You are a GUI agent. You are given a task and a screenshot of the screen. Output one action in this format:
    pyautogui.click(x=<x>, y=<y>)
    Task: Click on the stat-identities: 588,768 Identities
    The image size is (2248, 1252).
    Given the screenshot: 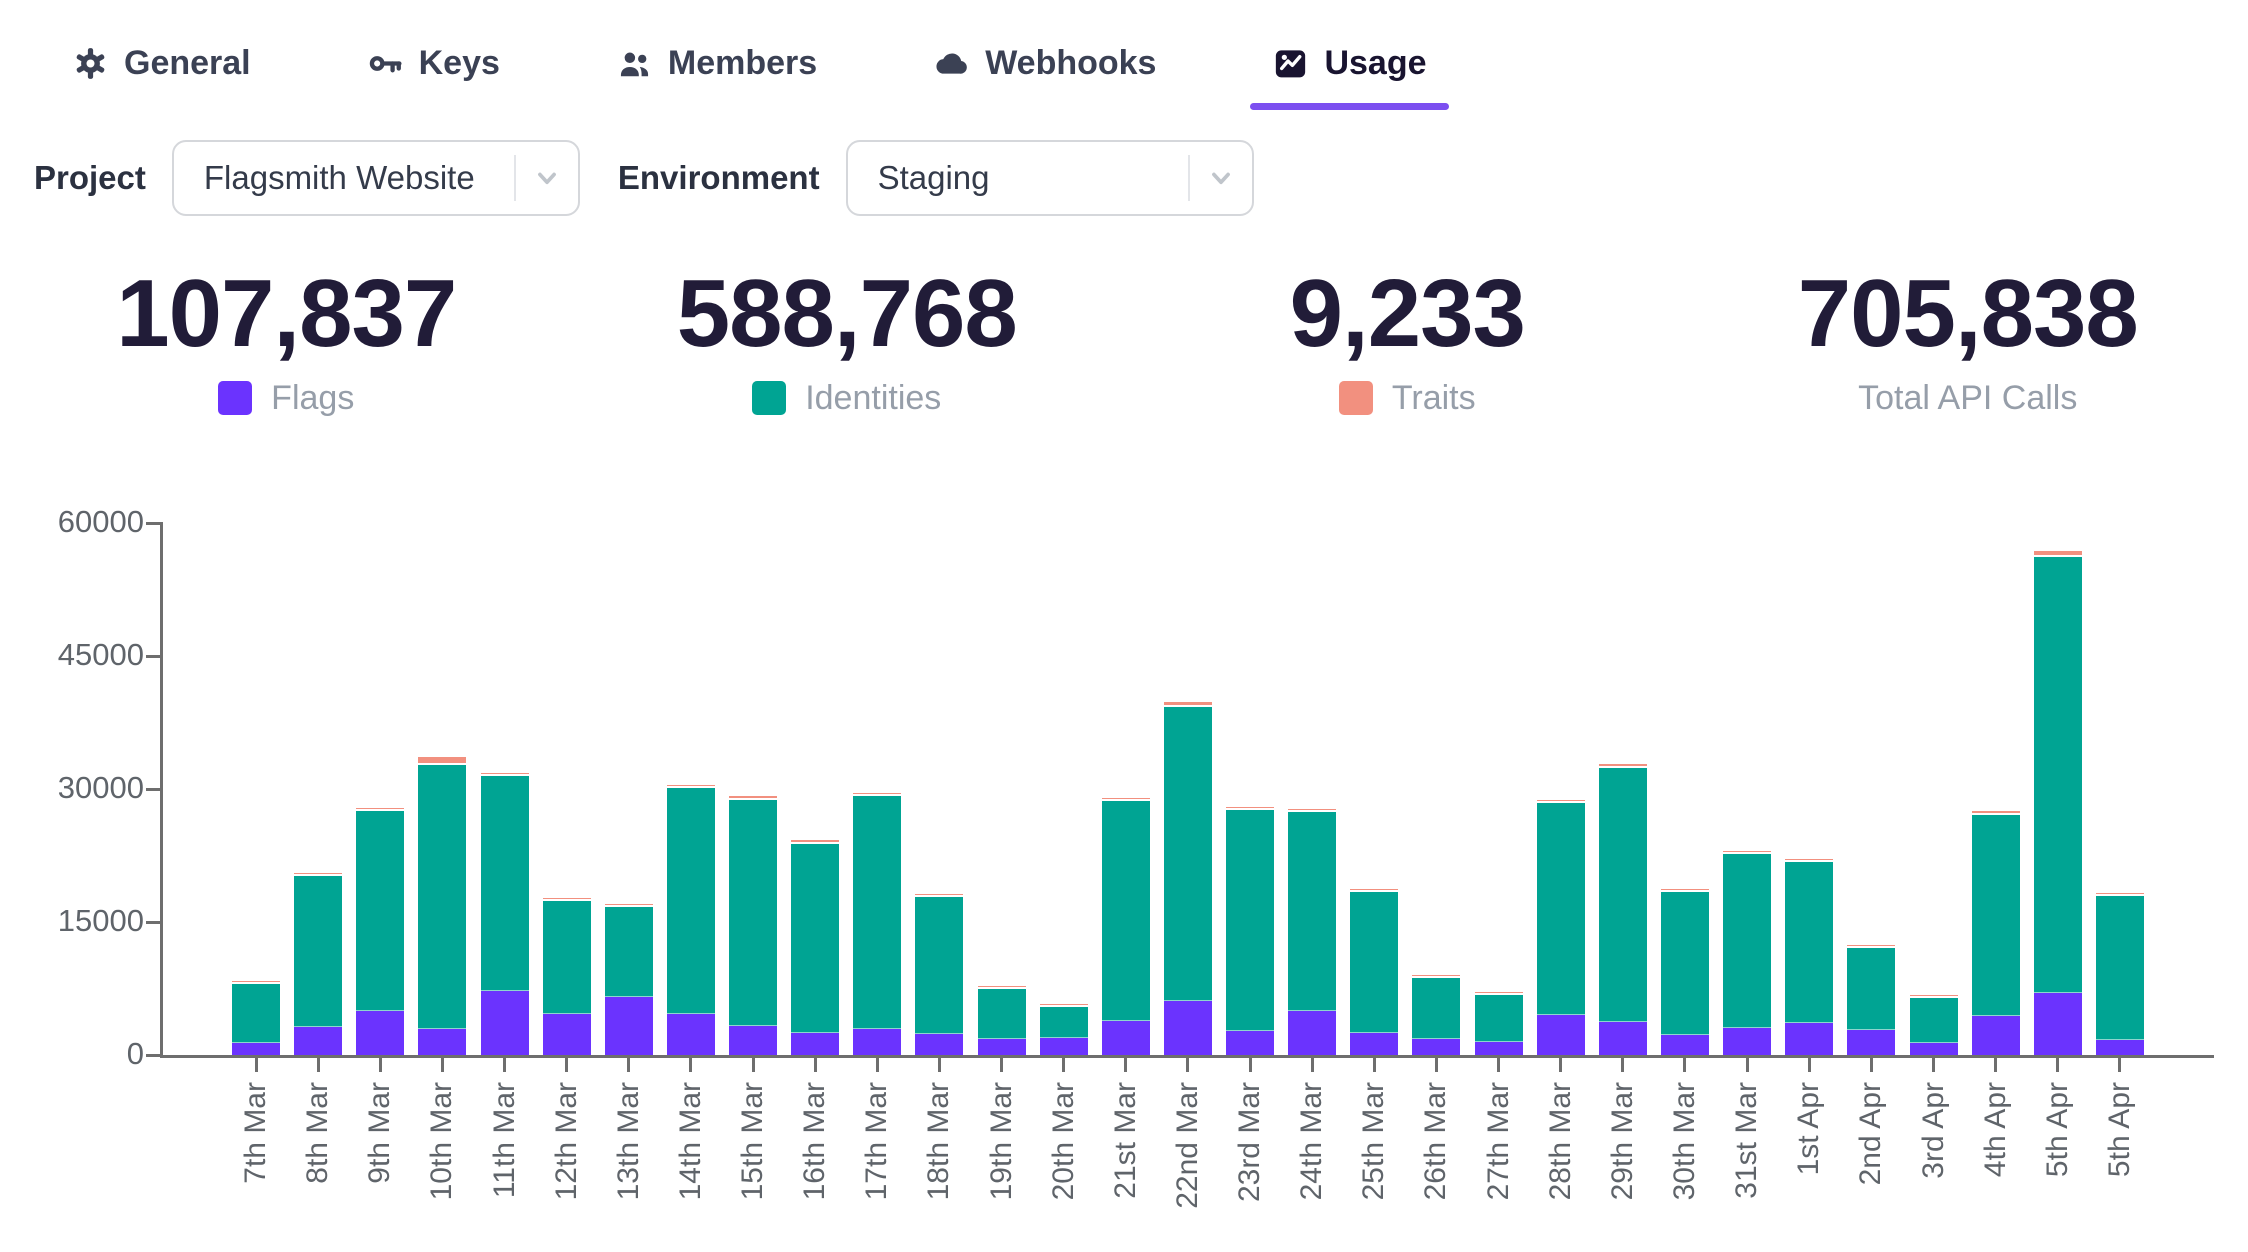 What is the action you would take?
    pyautogui.click(x=847, y=342)
    